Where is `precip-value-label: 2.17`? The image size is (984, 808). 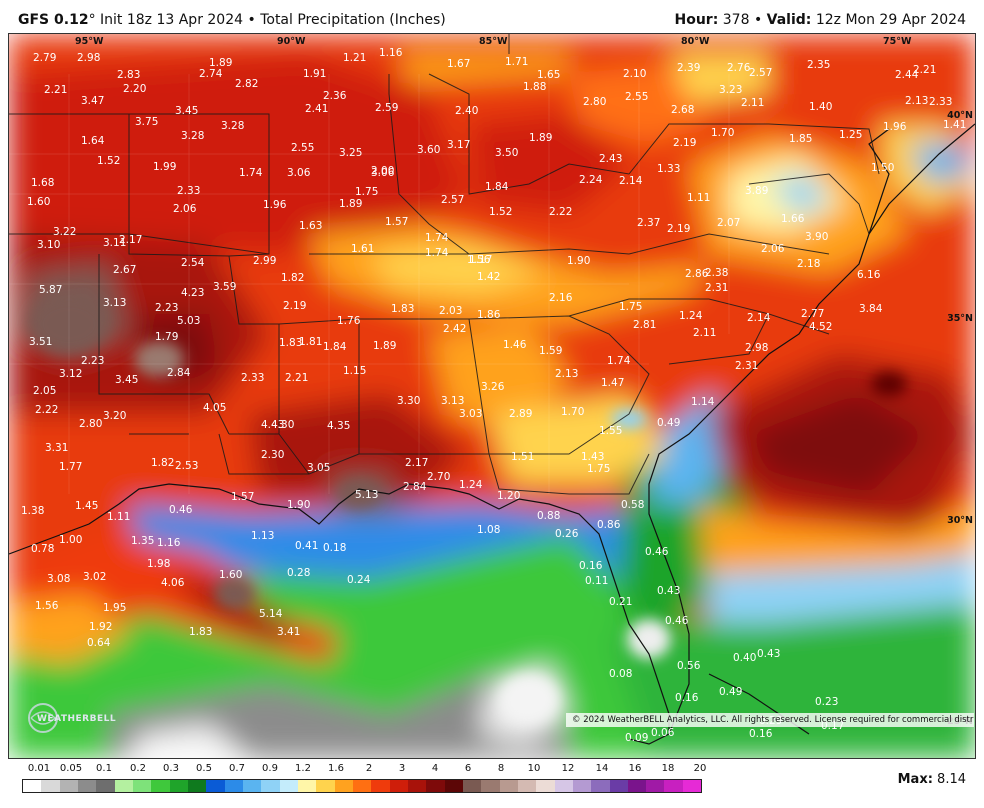
precip-value-label: 2.17 is located at coordinates (130, 240).